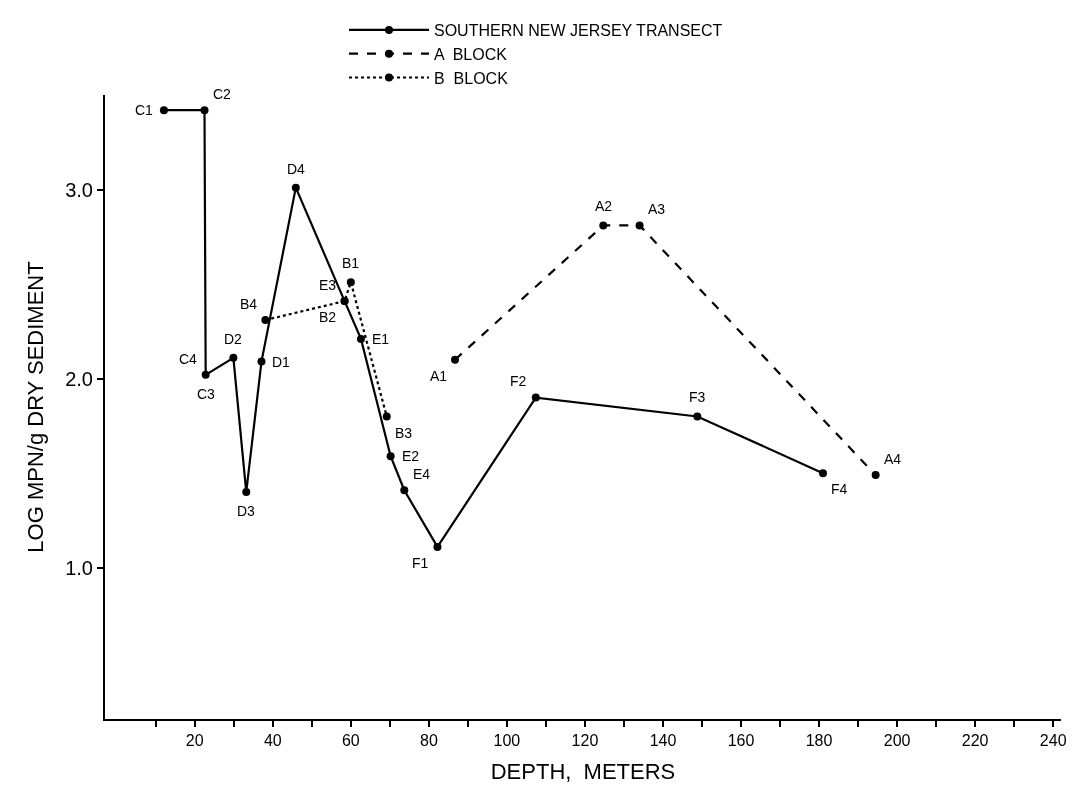  I want to click on annotation: B2, so click(328, 317).